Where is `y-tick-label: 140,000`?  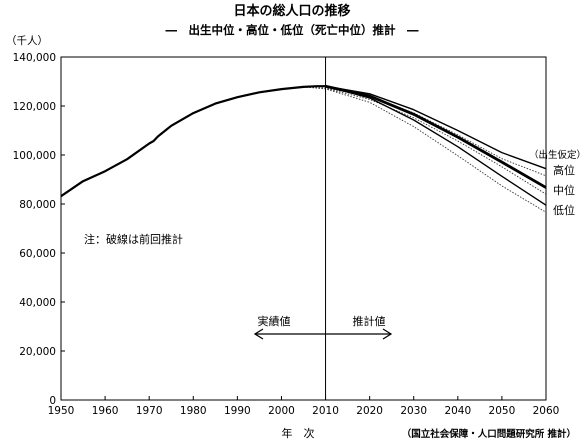
y-tick-label: 140,000 is located at coordinates (34, 58).